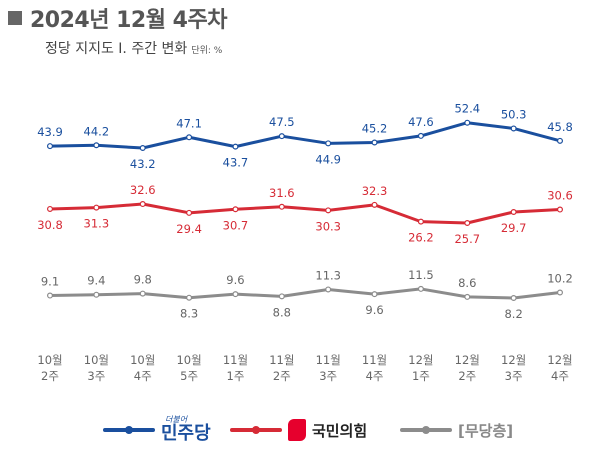 The height and width of the screenshot is (452, 600). I want to click on data-label: 11.3, so click(328, 275).